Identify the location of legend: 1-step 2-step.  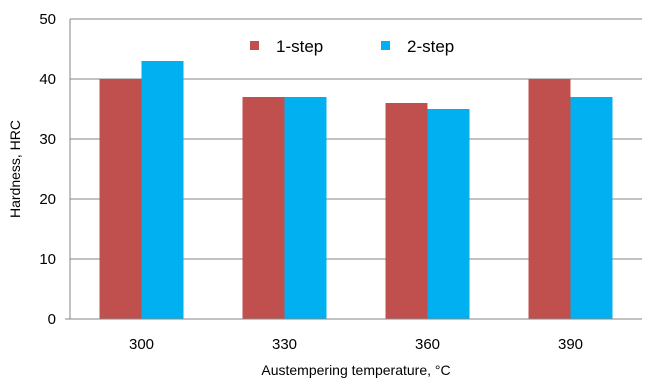
(352, 46).